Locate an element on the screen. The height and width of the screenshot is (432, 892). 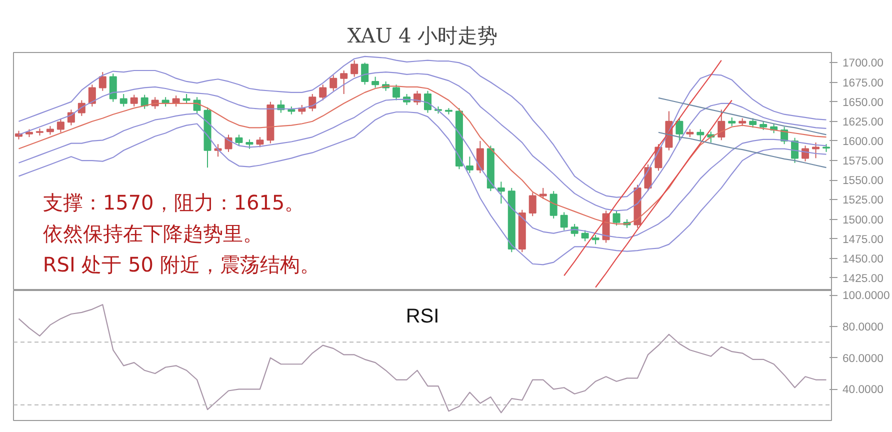
y-tick-label: 1600.00 is located at coordinates (863, 142).